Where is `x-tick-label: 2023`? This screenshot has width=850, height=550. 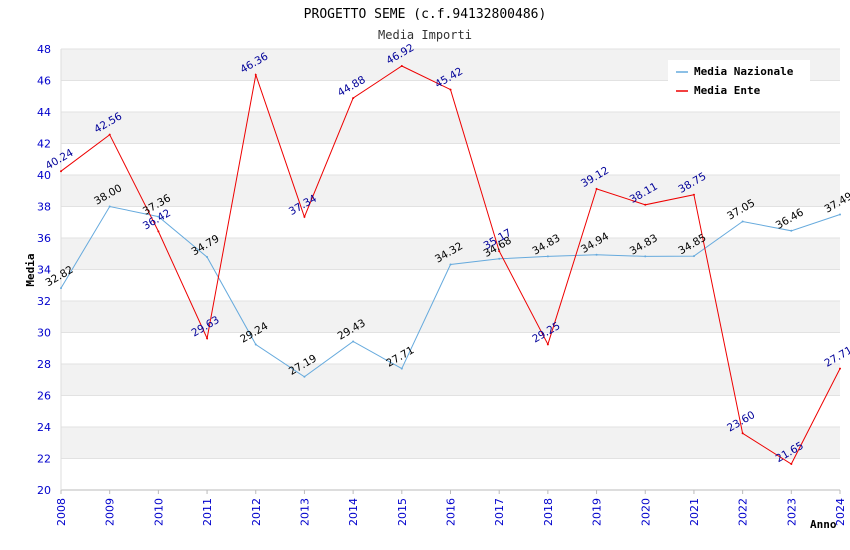
x-tick-label: 2023 is located at coordinates (791, 512).